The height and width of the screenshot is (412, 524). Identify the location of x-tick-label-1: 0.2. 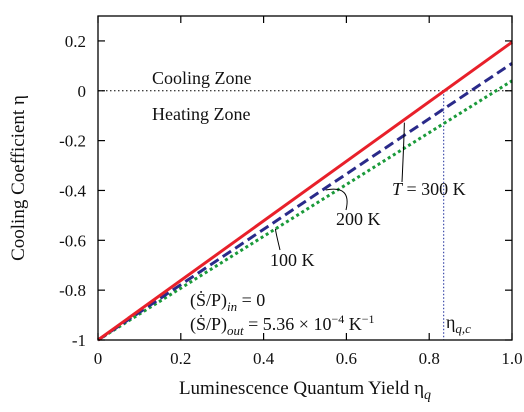
(180, 358).